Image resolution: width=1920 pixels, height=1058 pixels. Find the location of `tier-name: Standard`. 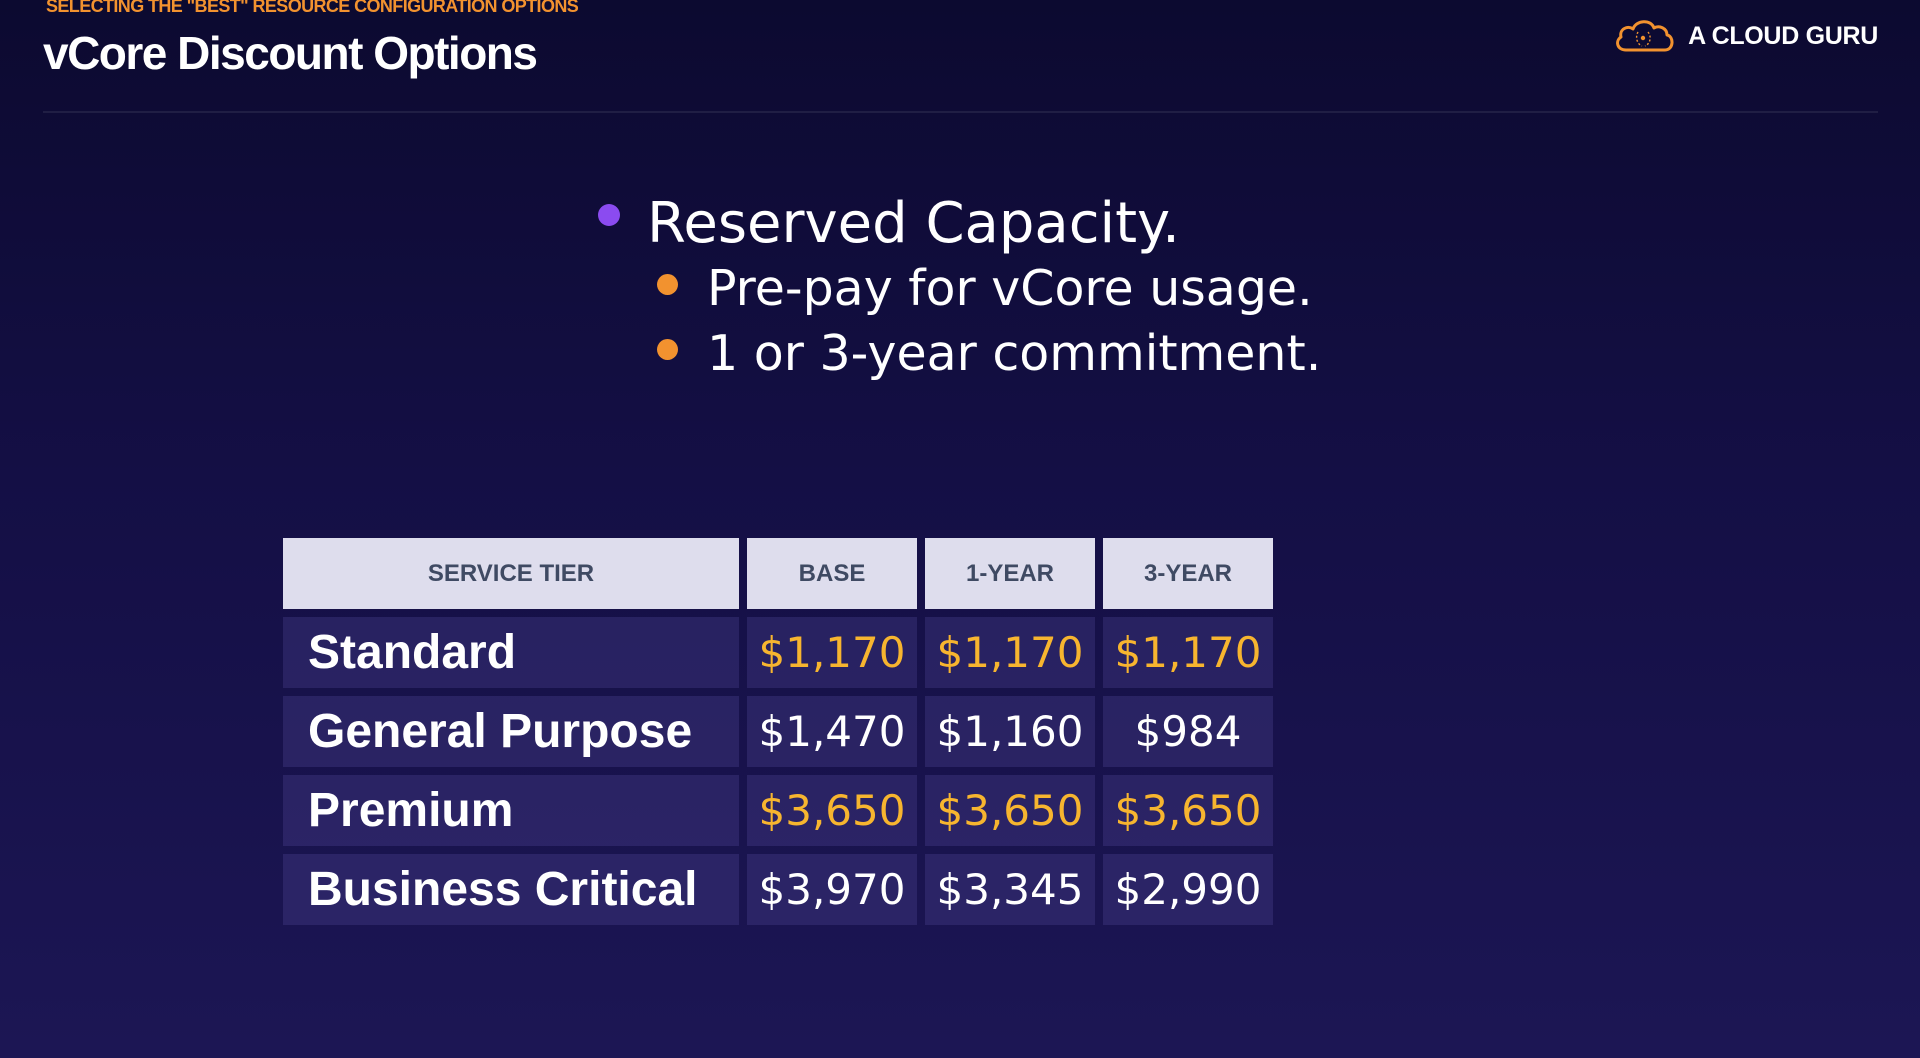

tier-name: Standard is located at coordinates (511, 652).